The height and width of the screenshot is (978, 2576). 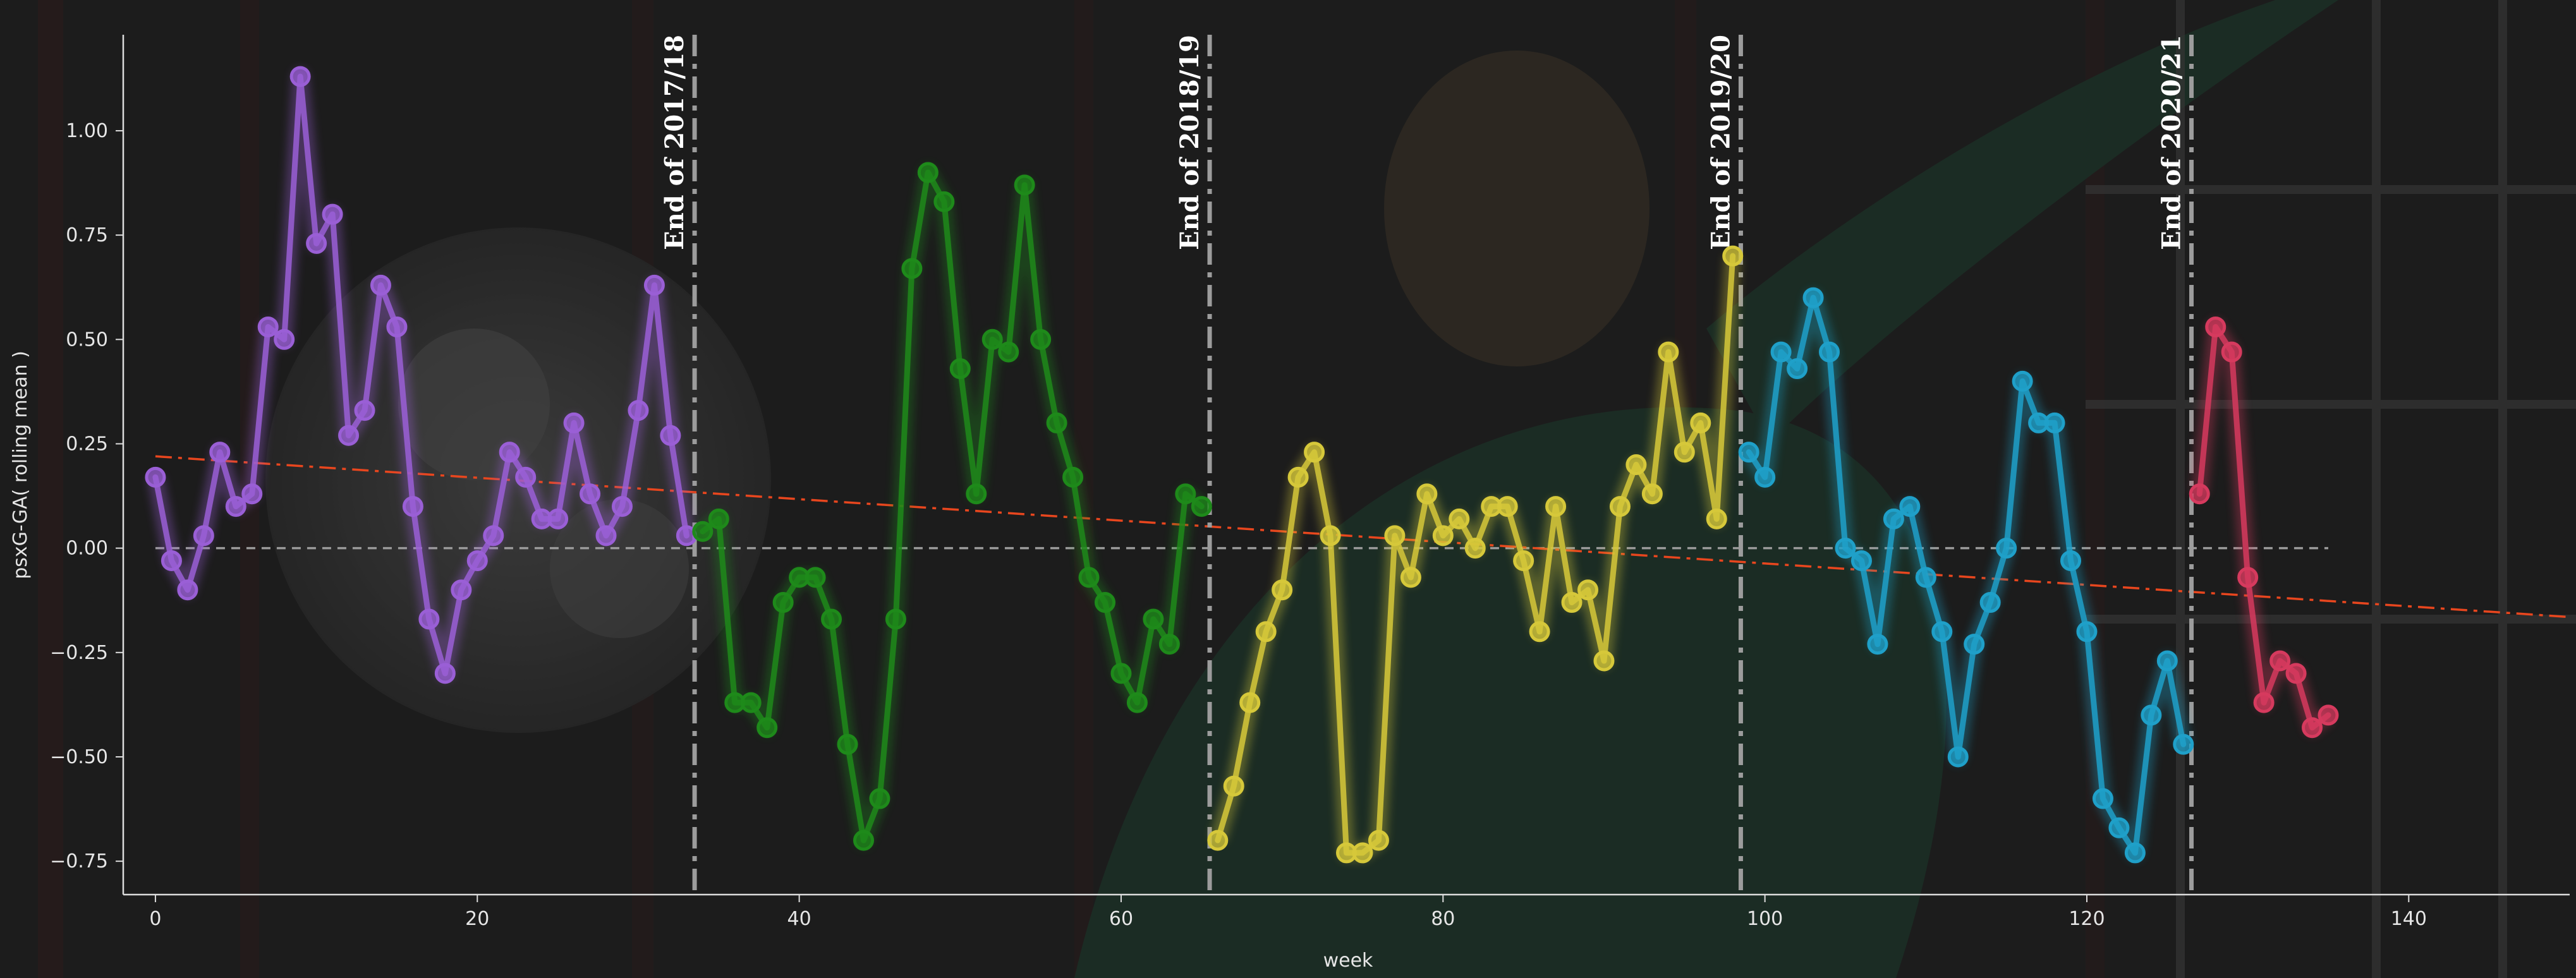 I want to click on series-line, so click(x=1966, y=575).